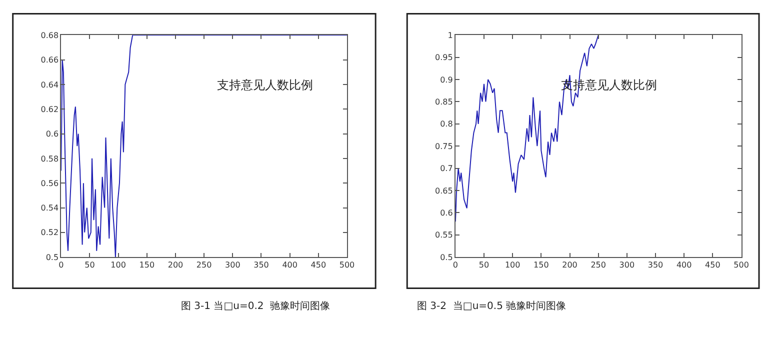 This screenshot has height=338, width=768. What do you see at coordinates (446, 124) in the screenshot?
I see `y-tick-label: 0.8` at bounding box center [446, 124].